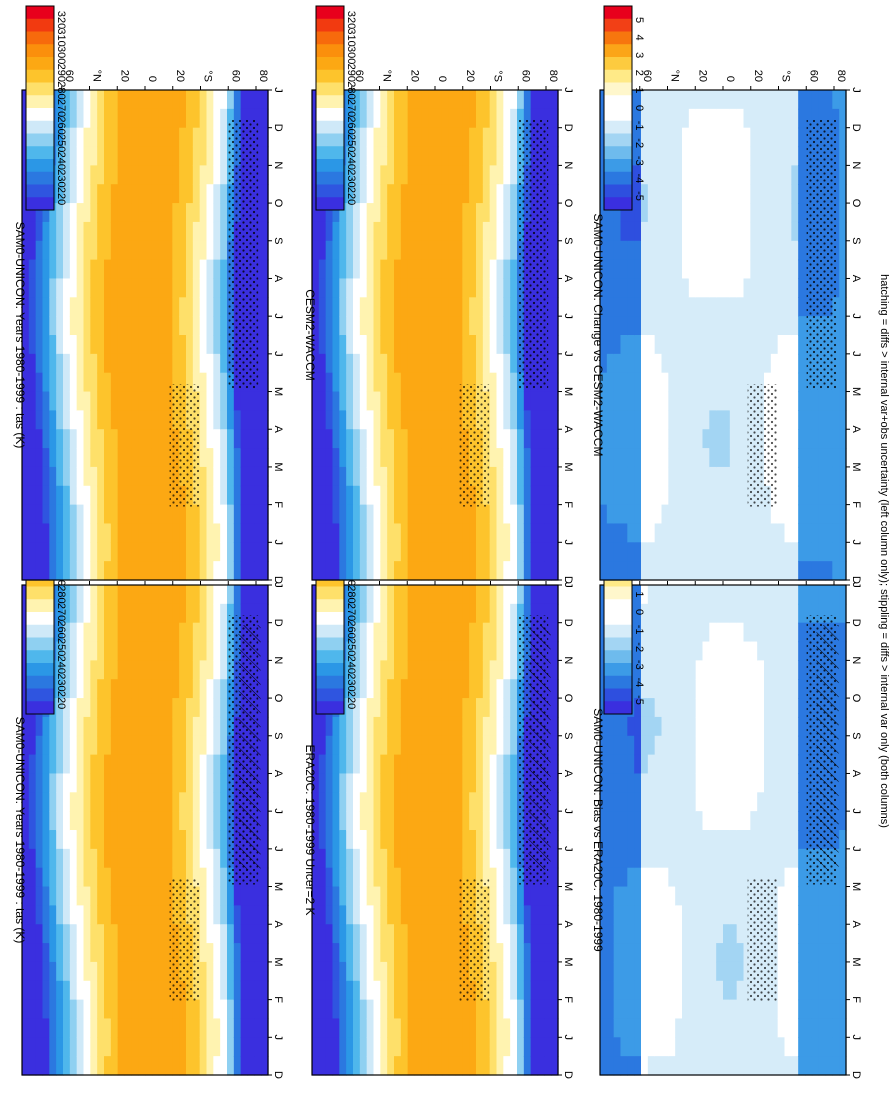 This screenshot has height=1102, width=891. What do you see at coordinates (568, 735) in the screenshot?
I see `x-tick-label: S` at bounding box center [568, 735].